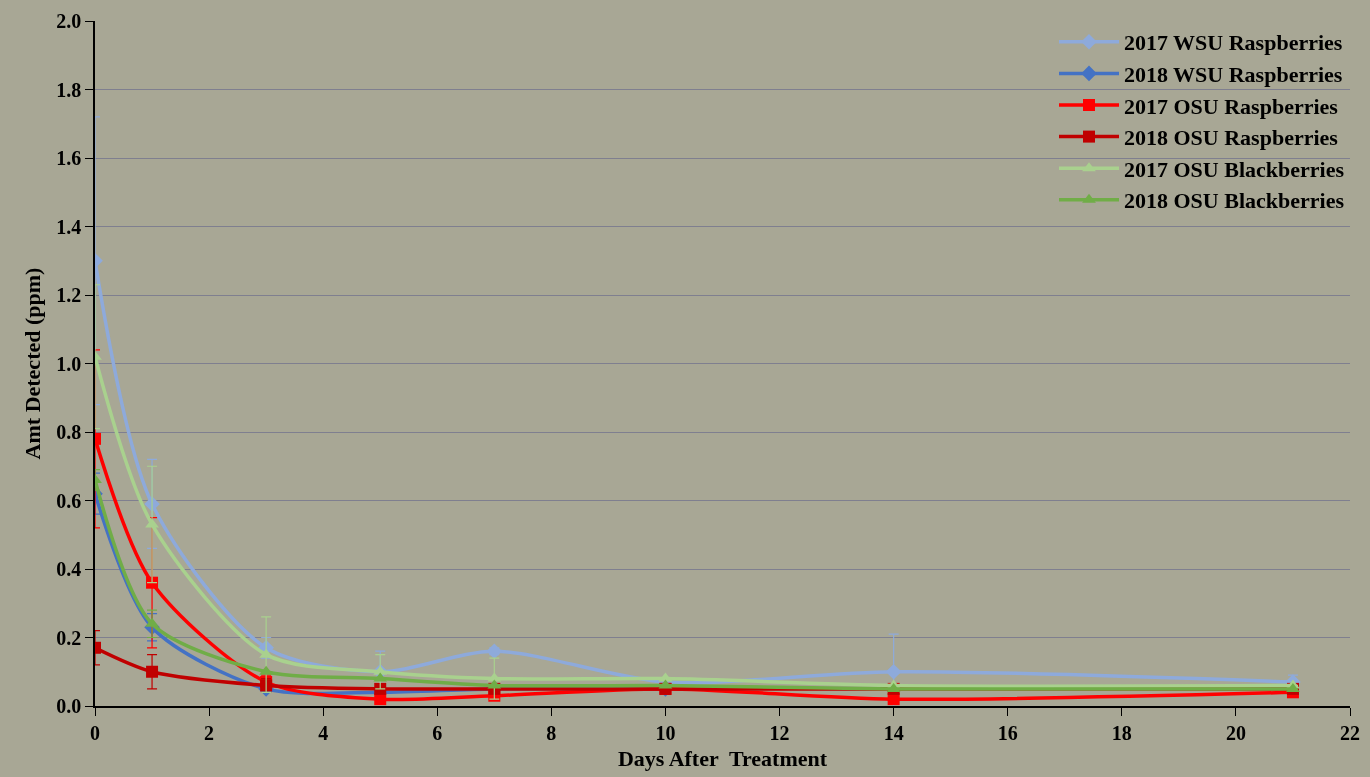 Image resolution: width=1370 pixels, height=777 pixels. What do you see at coordinates (209, 732) in the screenshot?
I see `x-tick-label: 2` at bounding box center [209, 732].